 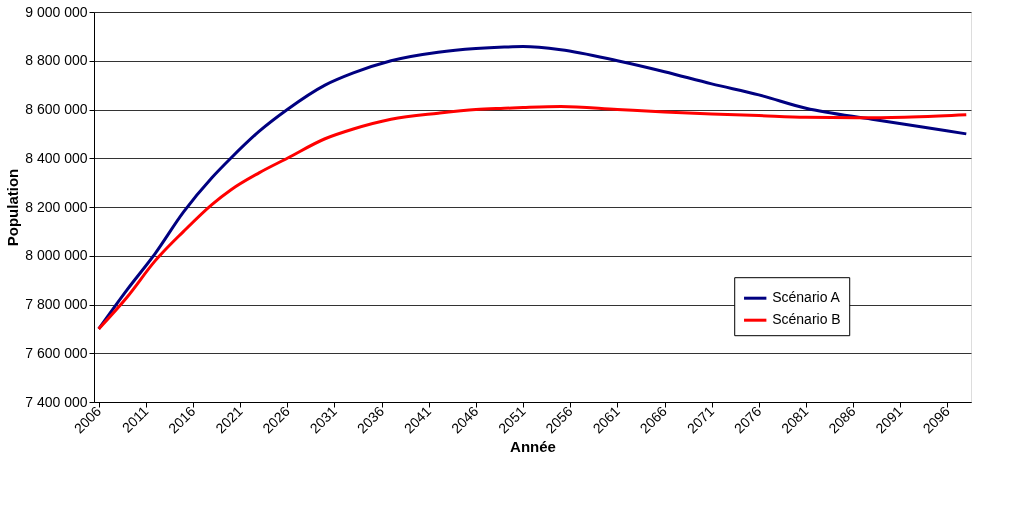 What do you see at coordinates (56, 352) in the screenshot?
I see `y-tick-label: 7 600 000` at bounding box center [56, 352].